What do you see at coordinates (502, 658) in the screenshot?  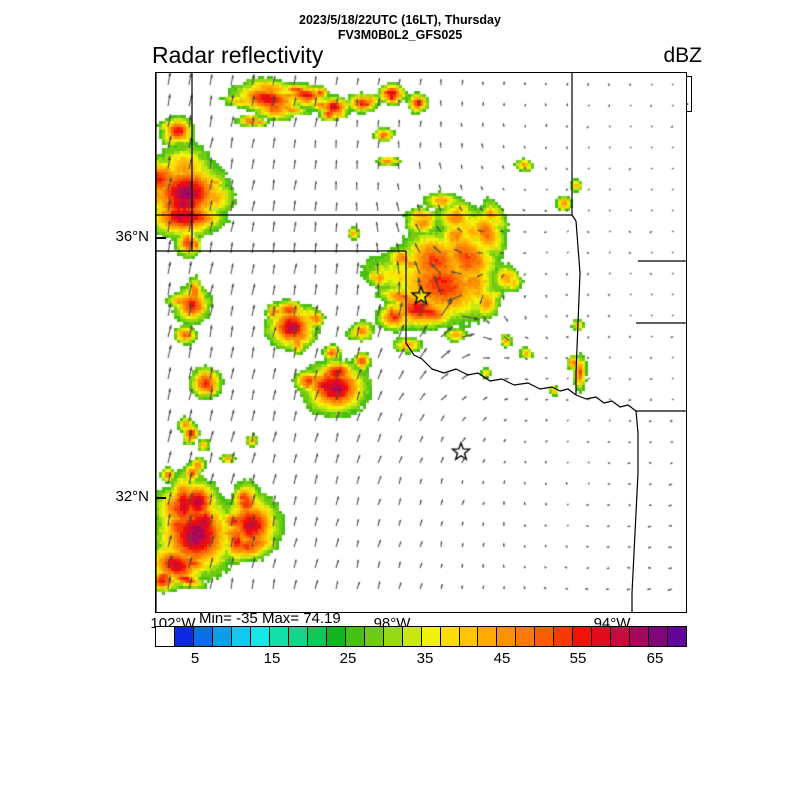 I see `colorbar-label-45: 45` at bounding box center [502, 658].